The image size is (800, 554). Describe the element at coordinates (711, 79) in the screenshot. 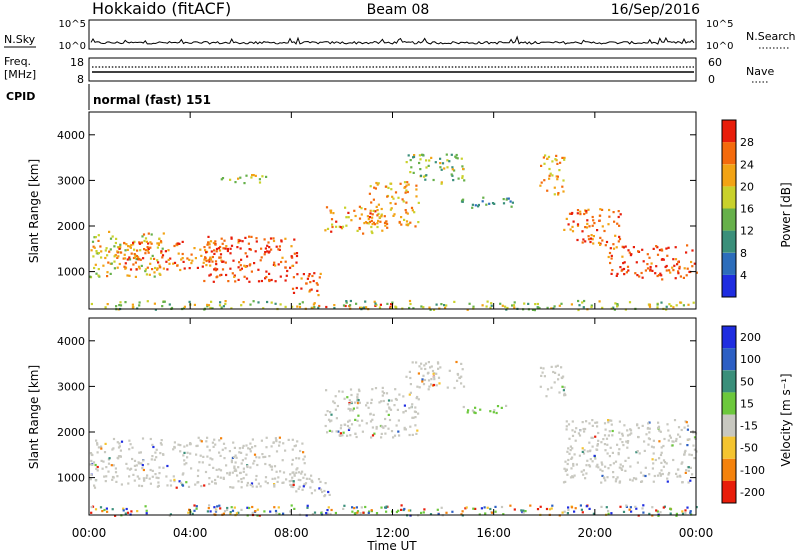

I see `freq-right-tick-bottom: 0` at that location.